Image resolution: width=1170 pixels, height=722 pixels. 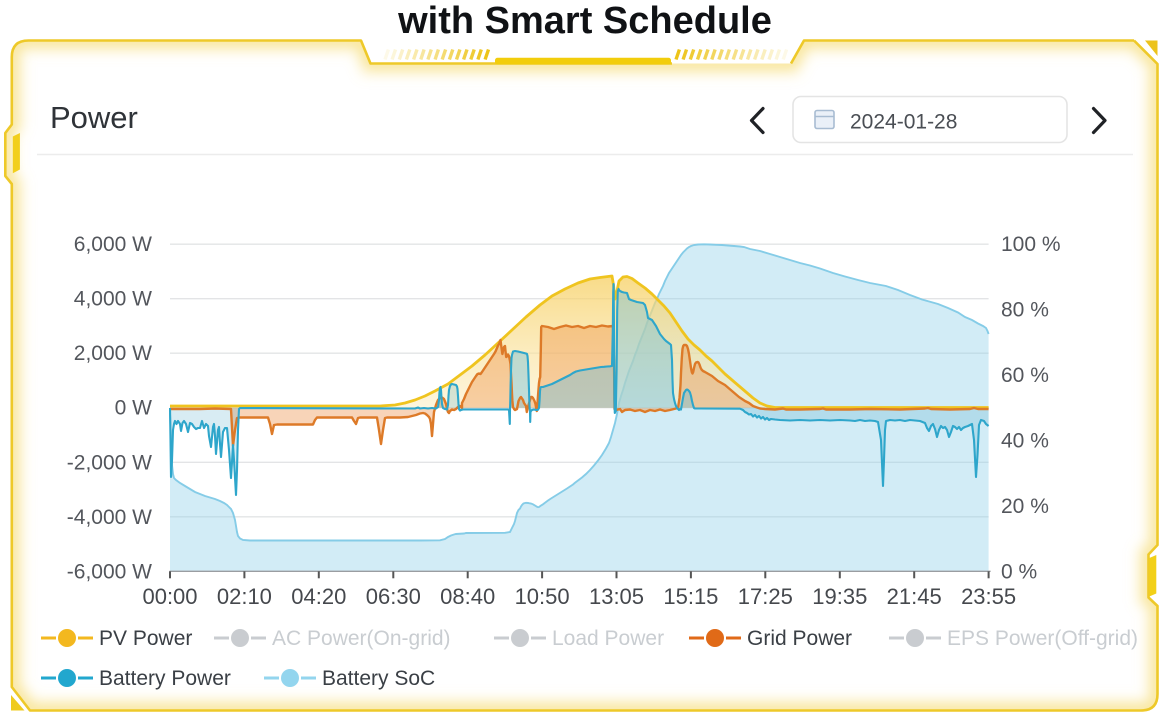 I want to click on svg-text: Power, so click(x=94, y=117).